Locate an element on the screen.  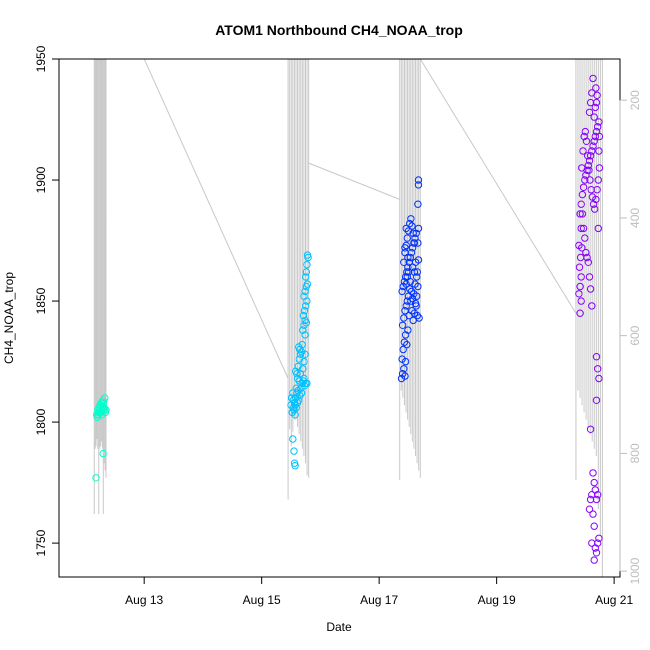
y-tick-label: 1800 is located at coordinates (41, 421).